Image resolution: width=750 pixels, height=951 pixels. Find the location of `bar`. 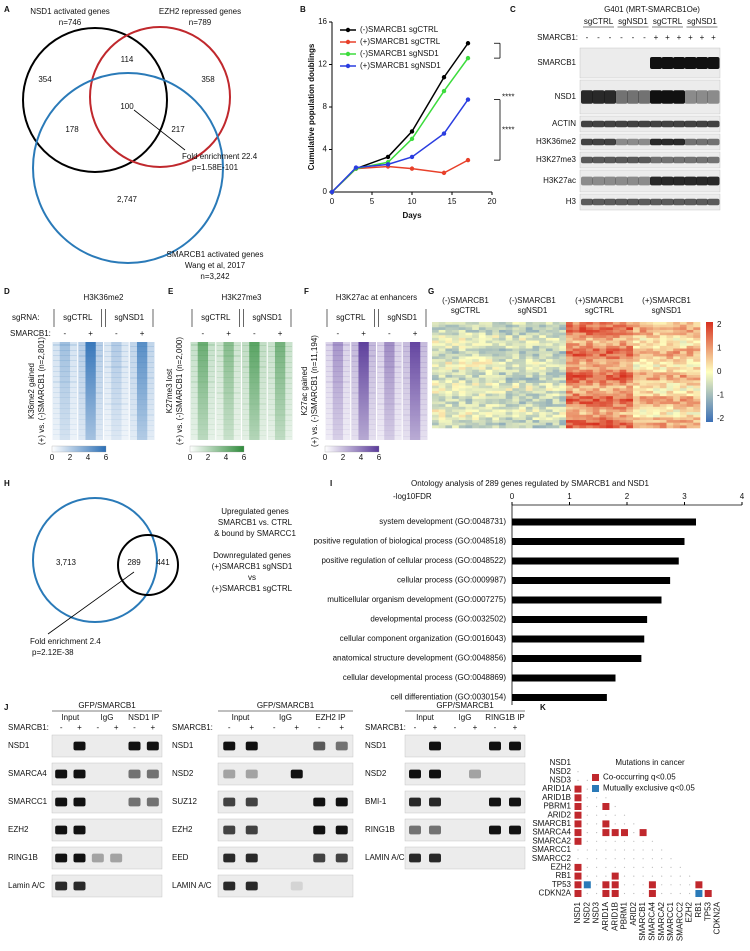

bar is located at coordinates (604, 522).